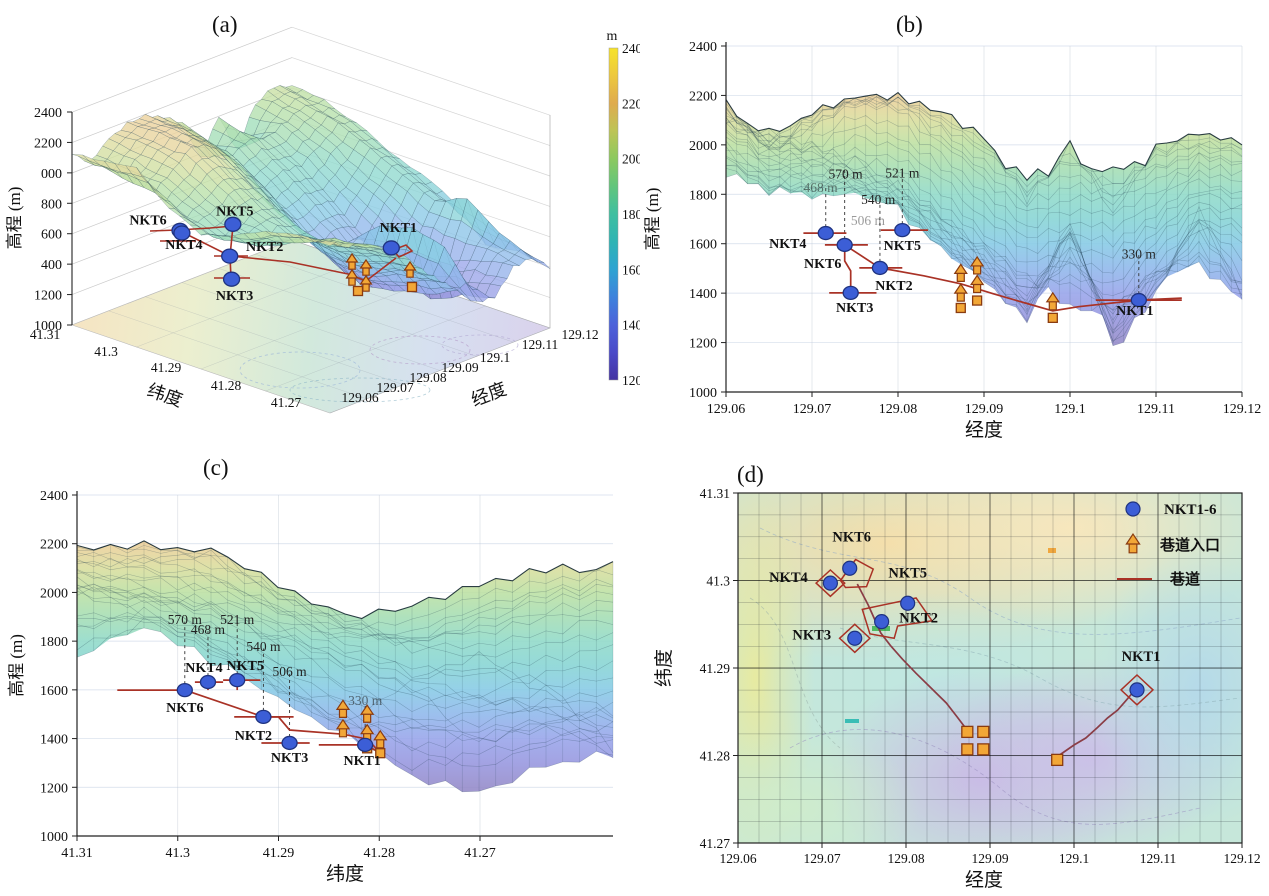  Describe the element at coordinates (703, 294) in the screenshot. I see `y-tick-label: 1400` at that location.